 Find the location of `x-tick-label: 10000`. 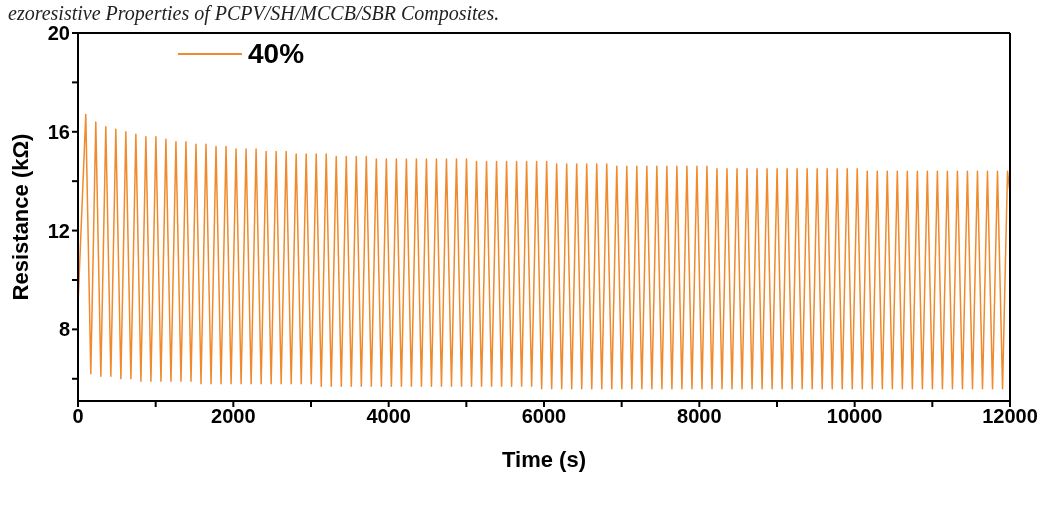

x-tick-label: 10000 is located at coordinates (854, 416).